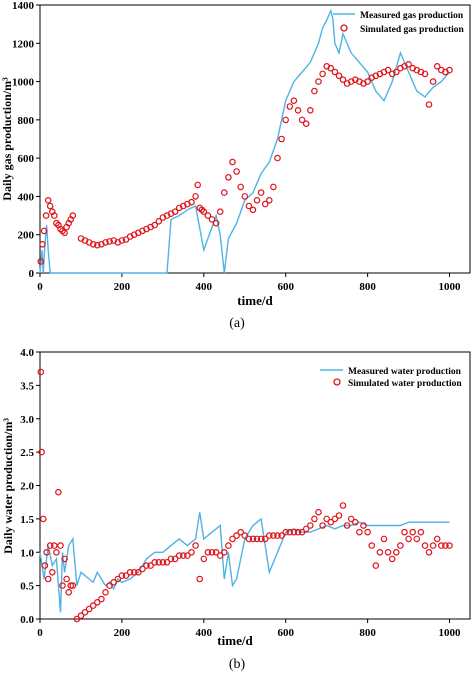 The image size is (474, 674). I want to click on a-x-tick-label-5: 1000, so click(450, 287).